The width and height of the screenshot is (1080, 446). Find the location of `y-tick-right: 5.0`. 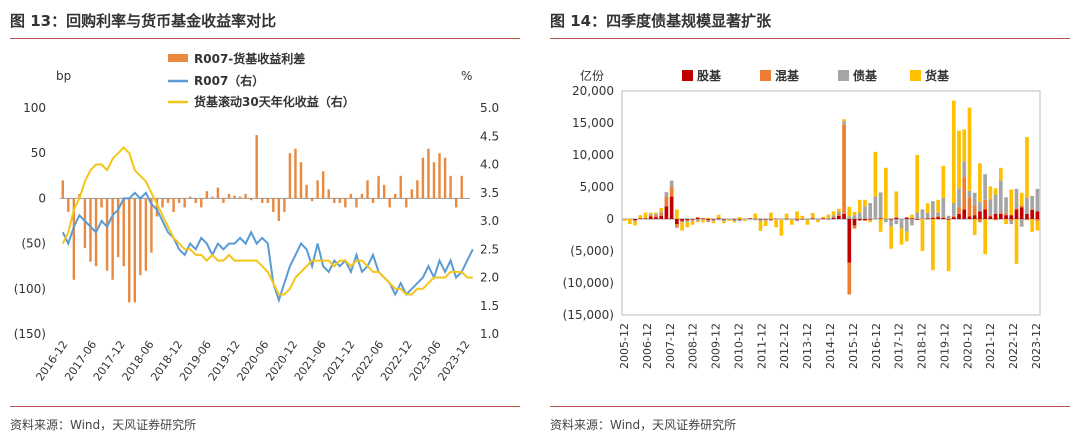

y-tick-right: 5.0 is located at coordinates (489, 108).